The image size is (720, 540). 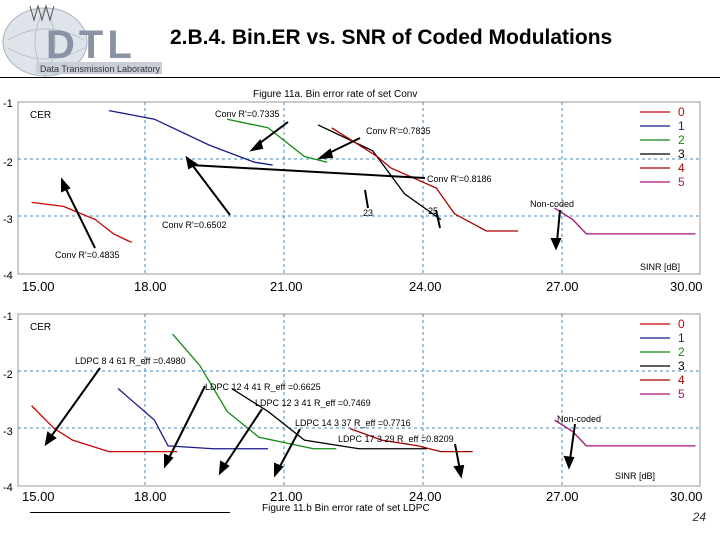 What do you see at coordinates (150, 496) in the screenshot?
I see `chart-b-xtick-18: 18.00` at bounding box center [150, 496].